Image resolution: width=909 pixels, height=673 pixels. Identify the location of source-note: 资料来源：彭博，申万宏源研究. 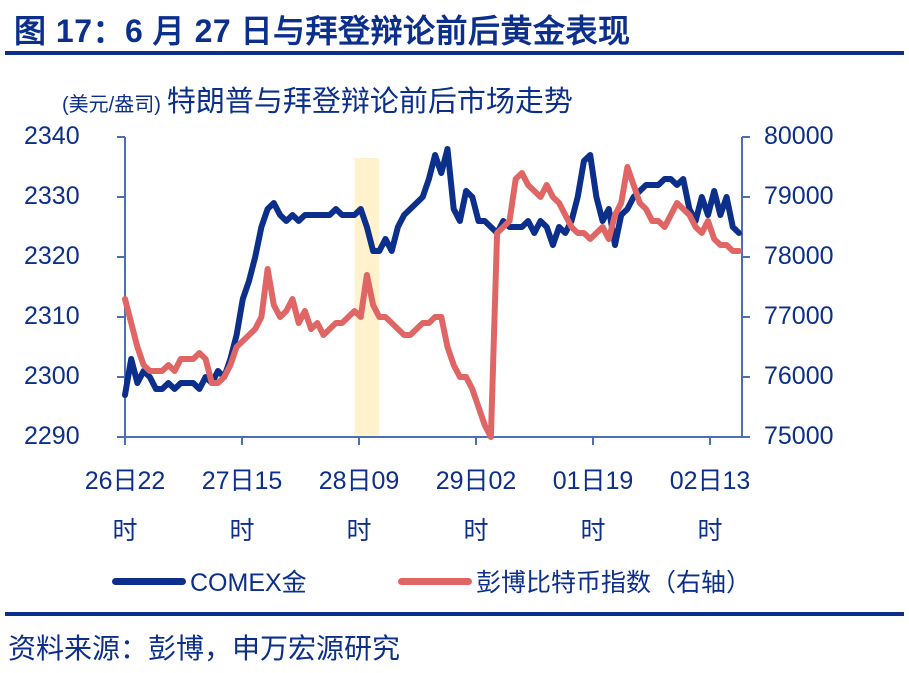
(204, 648).